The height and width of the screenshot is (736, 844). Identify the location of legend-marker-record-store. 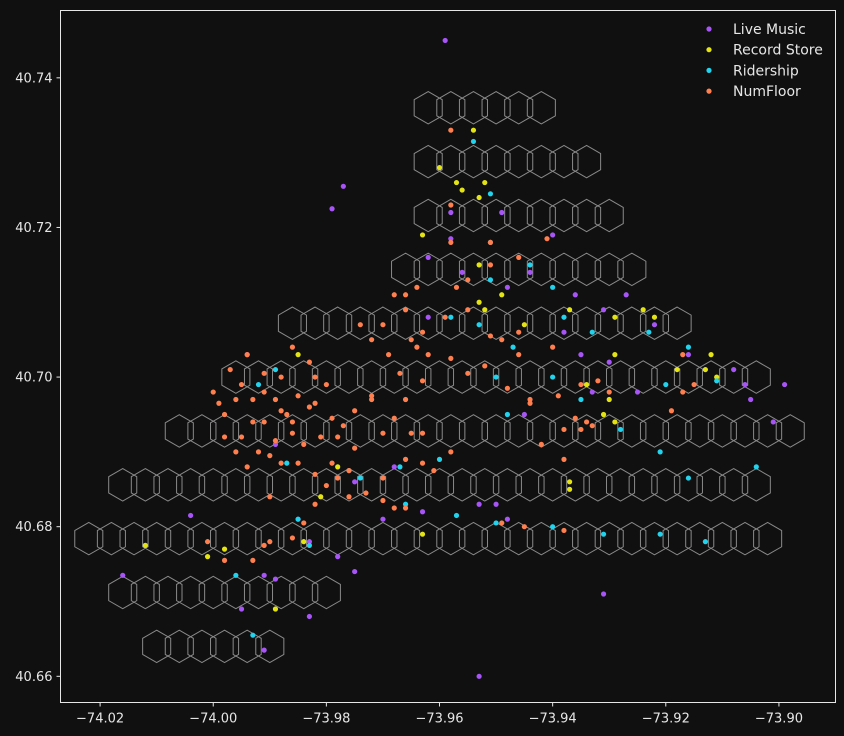
(709, 50).